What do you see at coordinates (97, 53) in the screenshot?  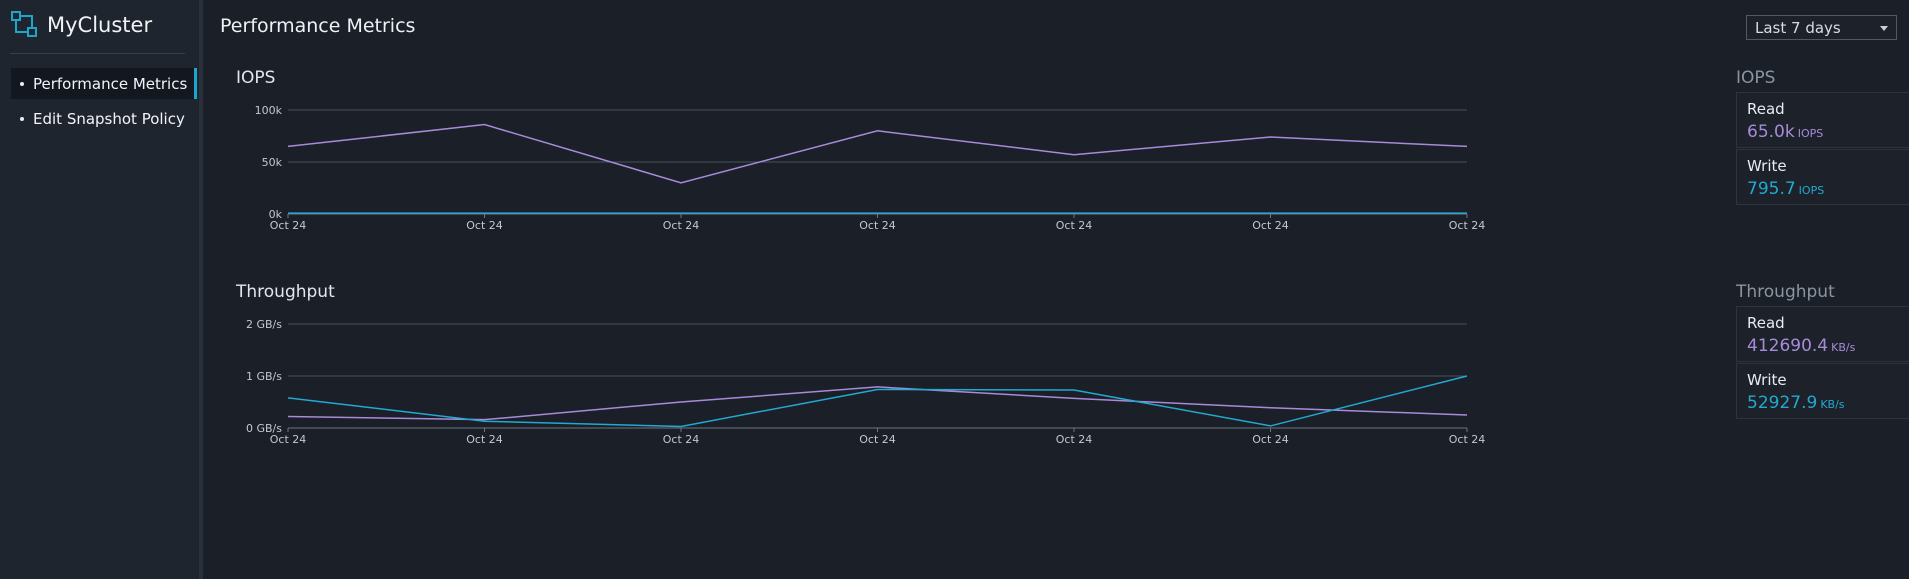 I see `sidebar-divider` at bounding box center [97, 53].